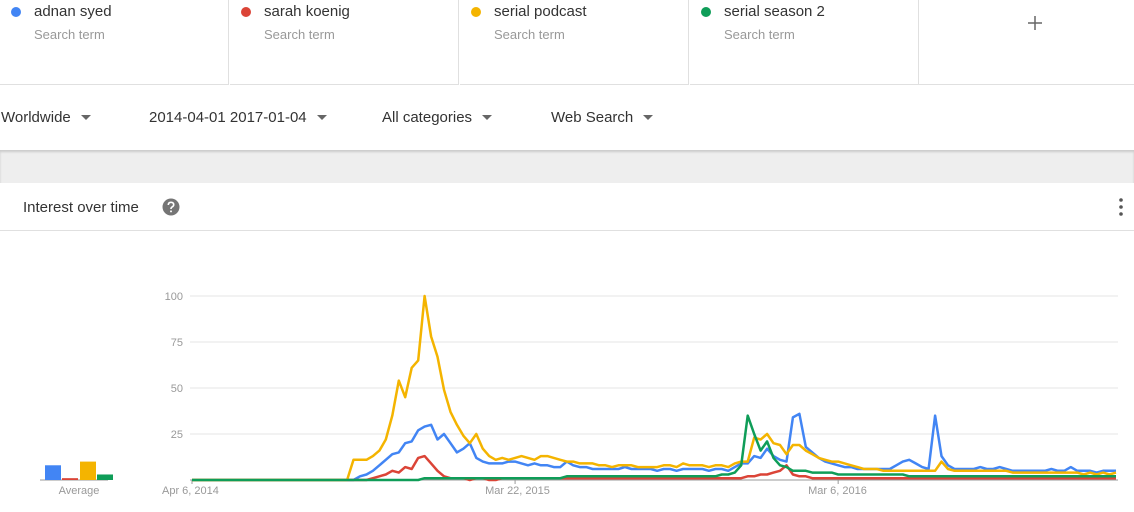 This screenshot has width=1134, height=512. What do you see at coordinates (177, 343) in the screenshot?
I see `y-tick-label: 75` at bounding box center [177, 343].